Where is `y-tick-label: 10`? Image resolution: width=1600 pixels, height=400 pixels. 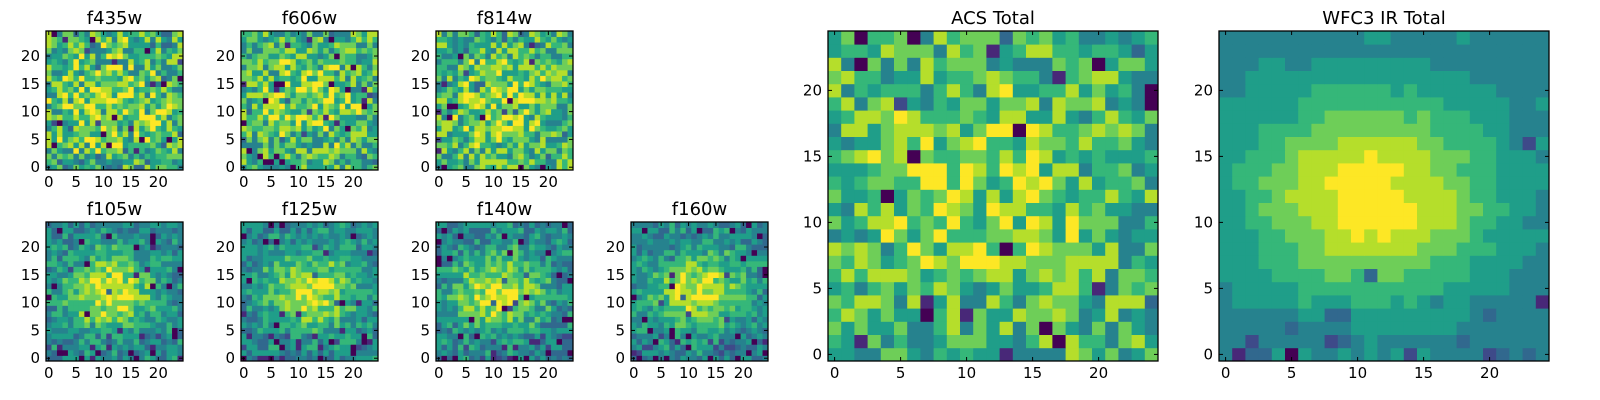
y-tick-label: 10 is located at coordinates (615, 303).